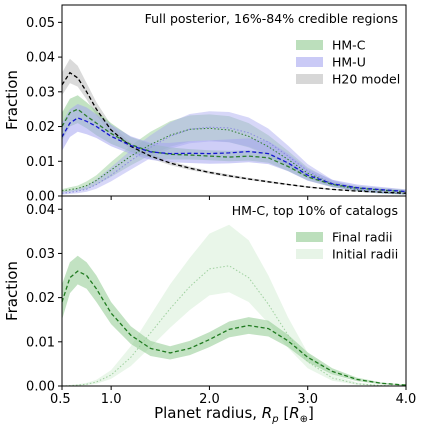 The image size is (424, 426). I want to click on x-axis-label: Planet radius, Rp [R⊕], so click(234, 414).